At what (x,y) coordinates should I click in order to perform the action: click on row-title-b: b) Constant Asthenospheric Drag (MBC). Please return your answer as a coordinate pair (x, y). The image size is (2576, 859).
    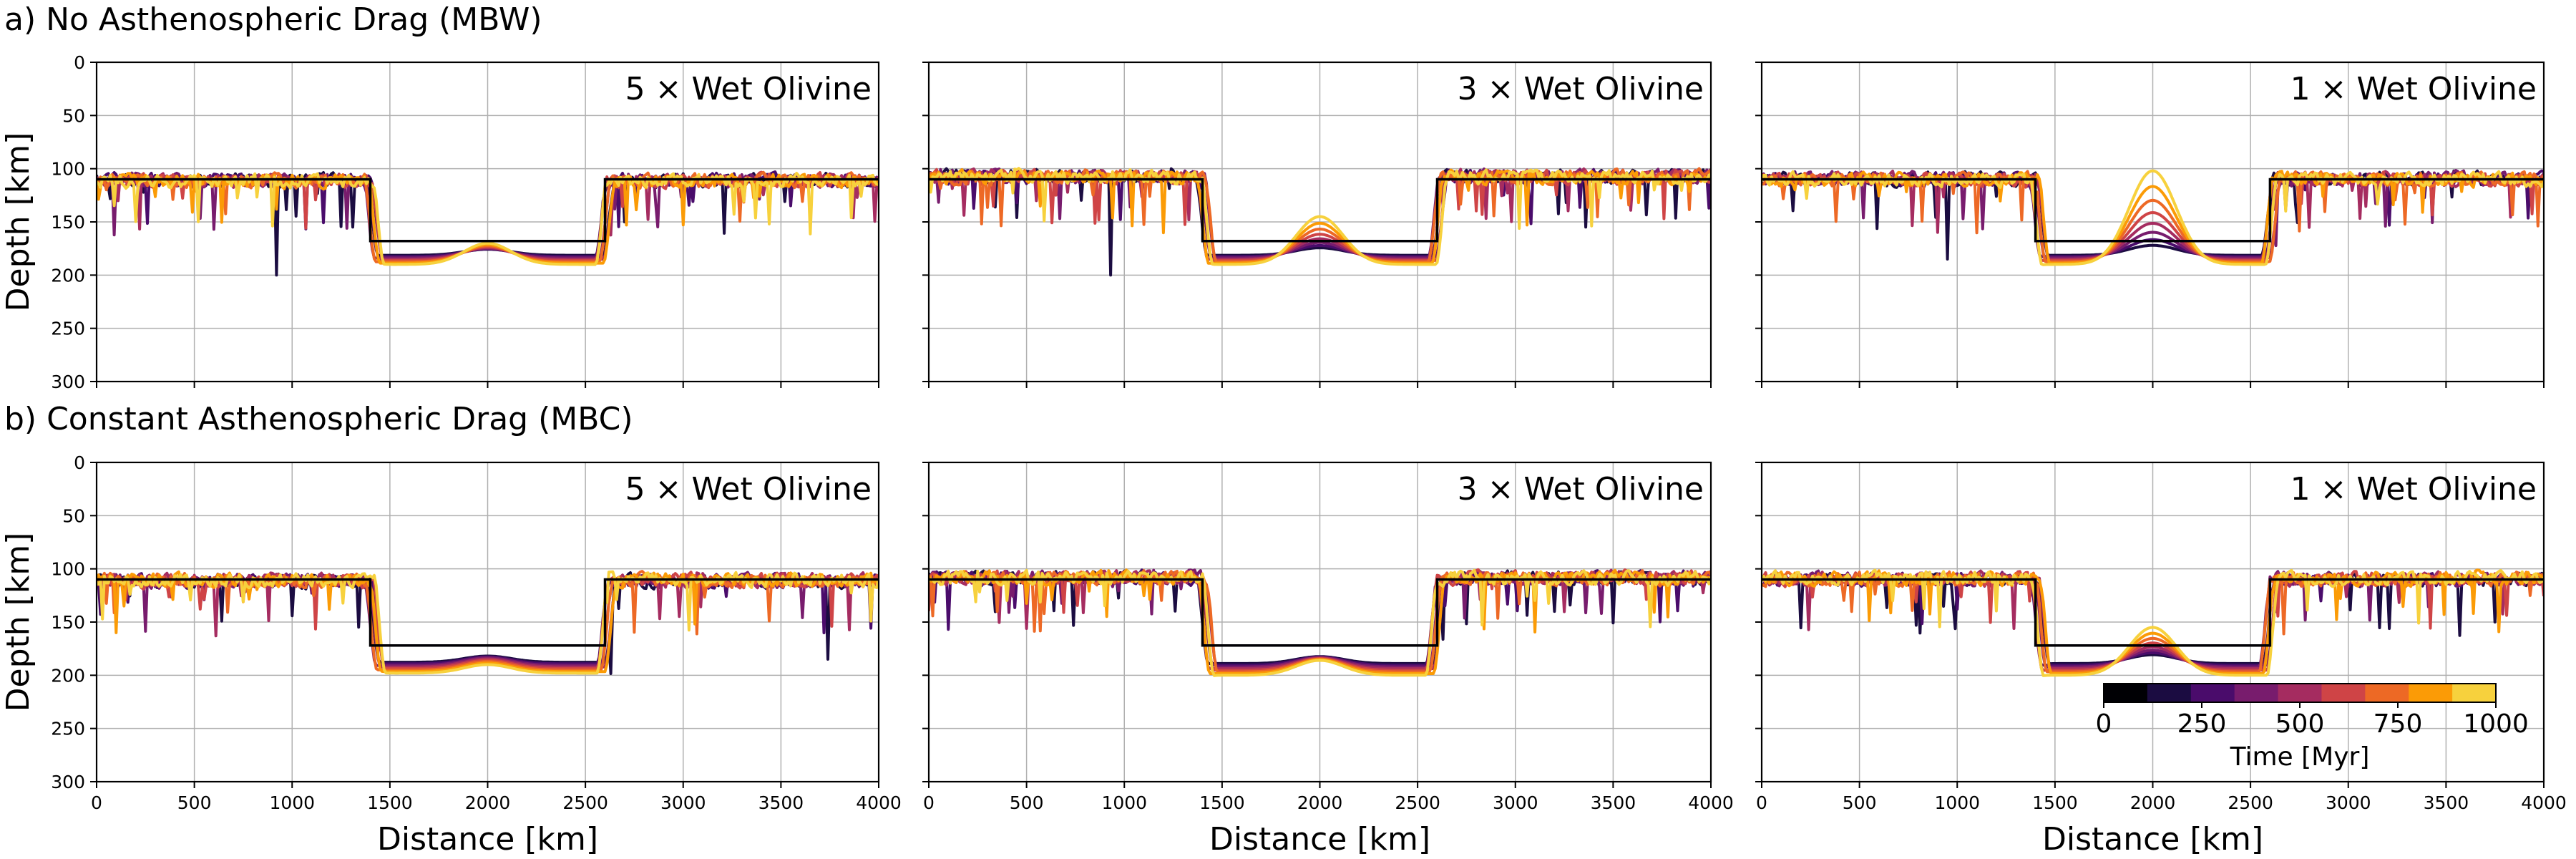
    Looking at the image, I should click on (318, 419).